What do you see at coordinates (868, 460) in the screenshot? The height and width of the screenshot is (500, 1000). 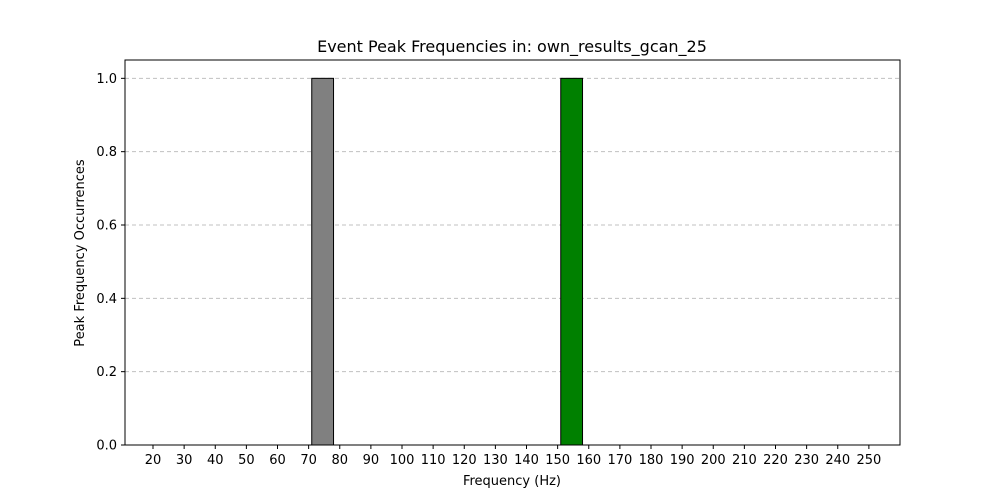 I see `x-tick-label: 250` at bounding box center [868, 460].